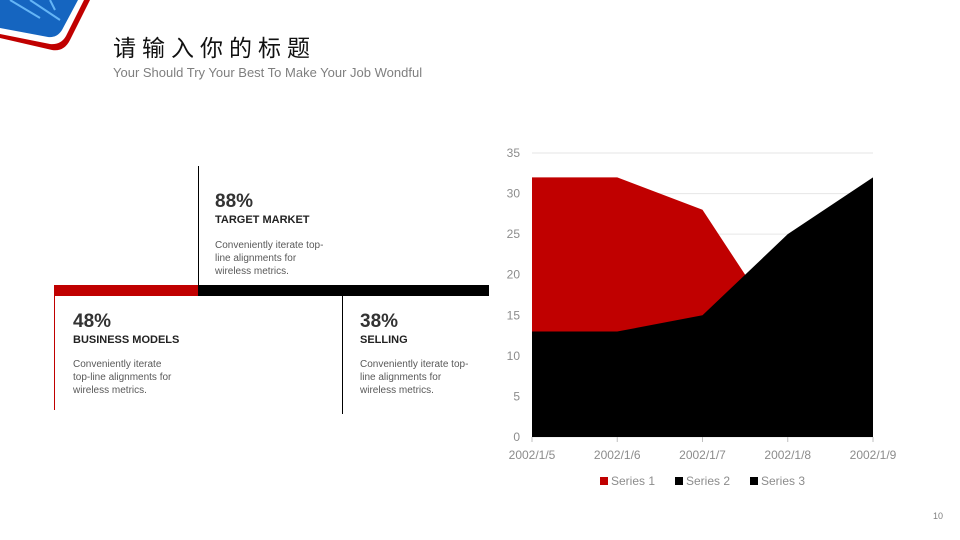 This screenshot has height=540, width=960. Describe the element at coordinates (343, 290) in the screenshot. I see `timeline-bar-black` at that location.